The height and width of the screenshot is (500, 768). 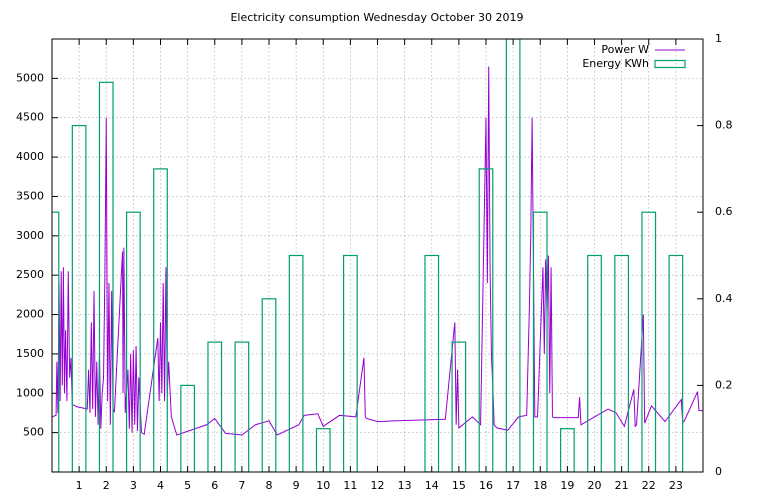 What do you see at coordinates (30, 314) in the screenshot?
I see `y-tick-label: 2000` at bounding box center [30, 314].